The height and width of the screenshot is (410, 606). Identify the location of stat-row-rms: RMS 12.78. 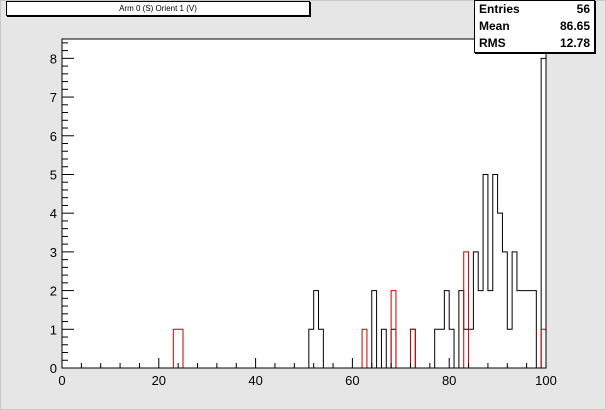
(534, 43).